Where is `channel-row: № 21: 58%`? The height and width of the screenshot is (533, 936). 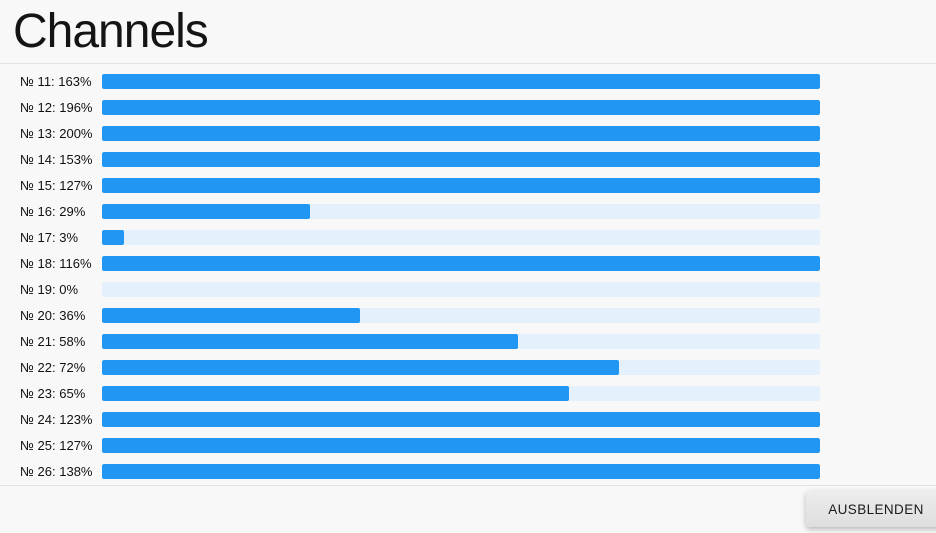
channel-row: № 21: 58% is located at coordinates (468, 341).